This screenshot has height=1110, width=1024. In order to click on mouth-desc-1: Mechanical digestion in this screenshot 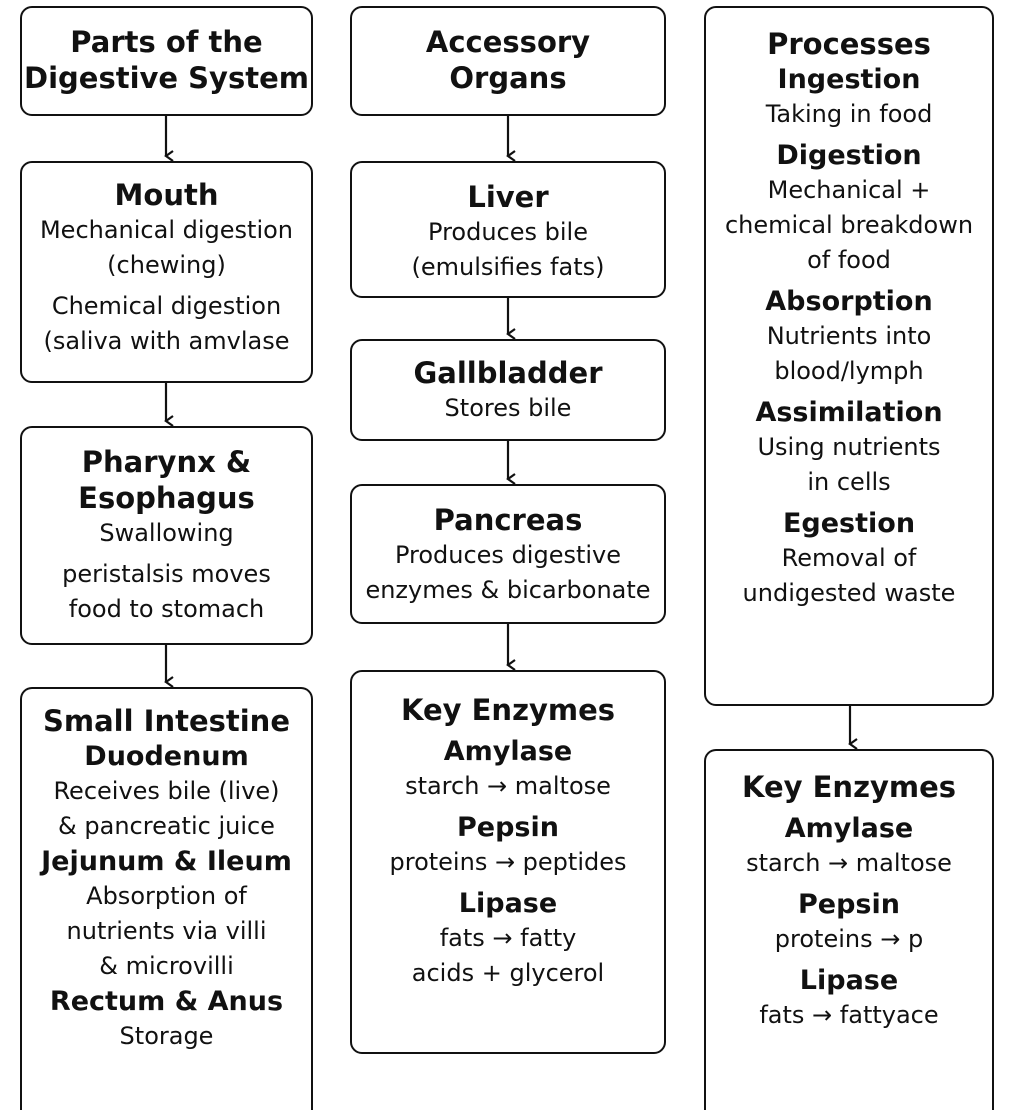, I will do `click(166, 230)`.